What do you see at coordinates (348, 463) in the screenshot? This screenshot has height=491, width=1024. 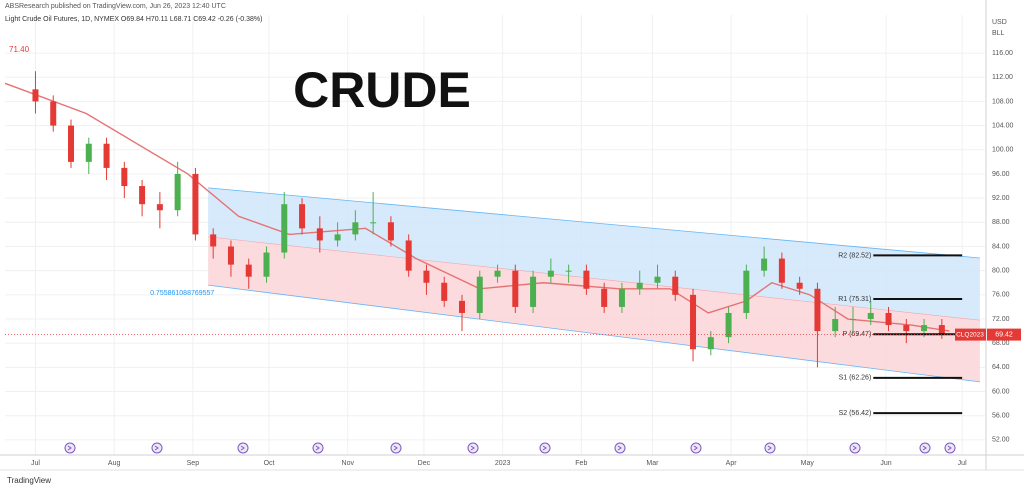 I see `x-tick-label: Nov` at bounding box center [348, 463].